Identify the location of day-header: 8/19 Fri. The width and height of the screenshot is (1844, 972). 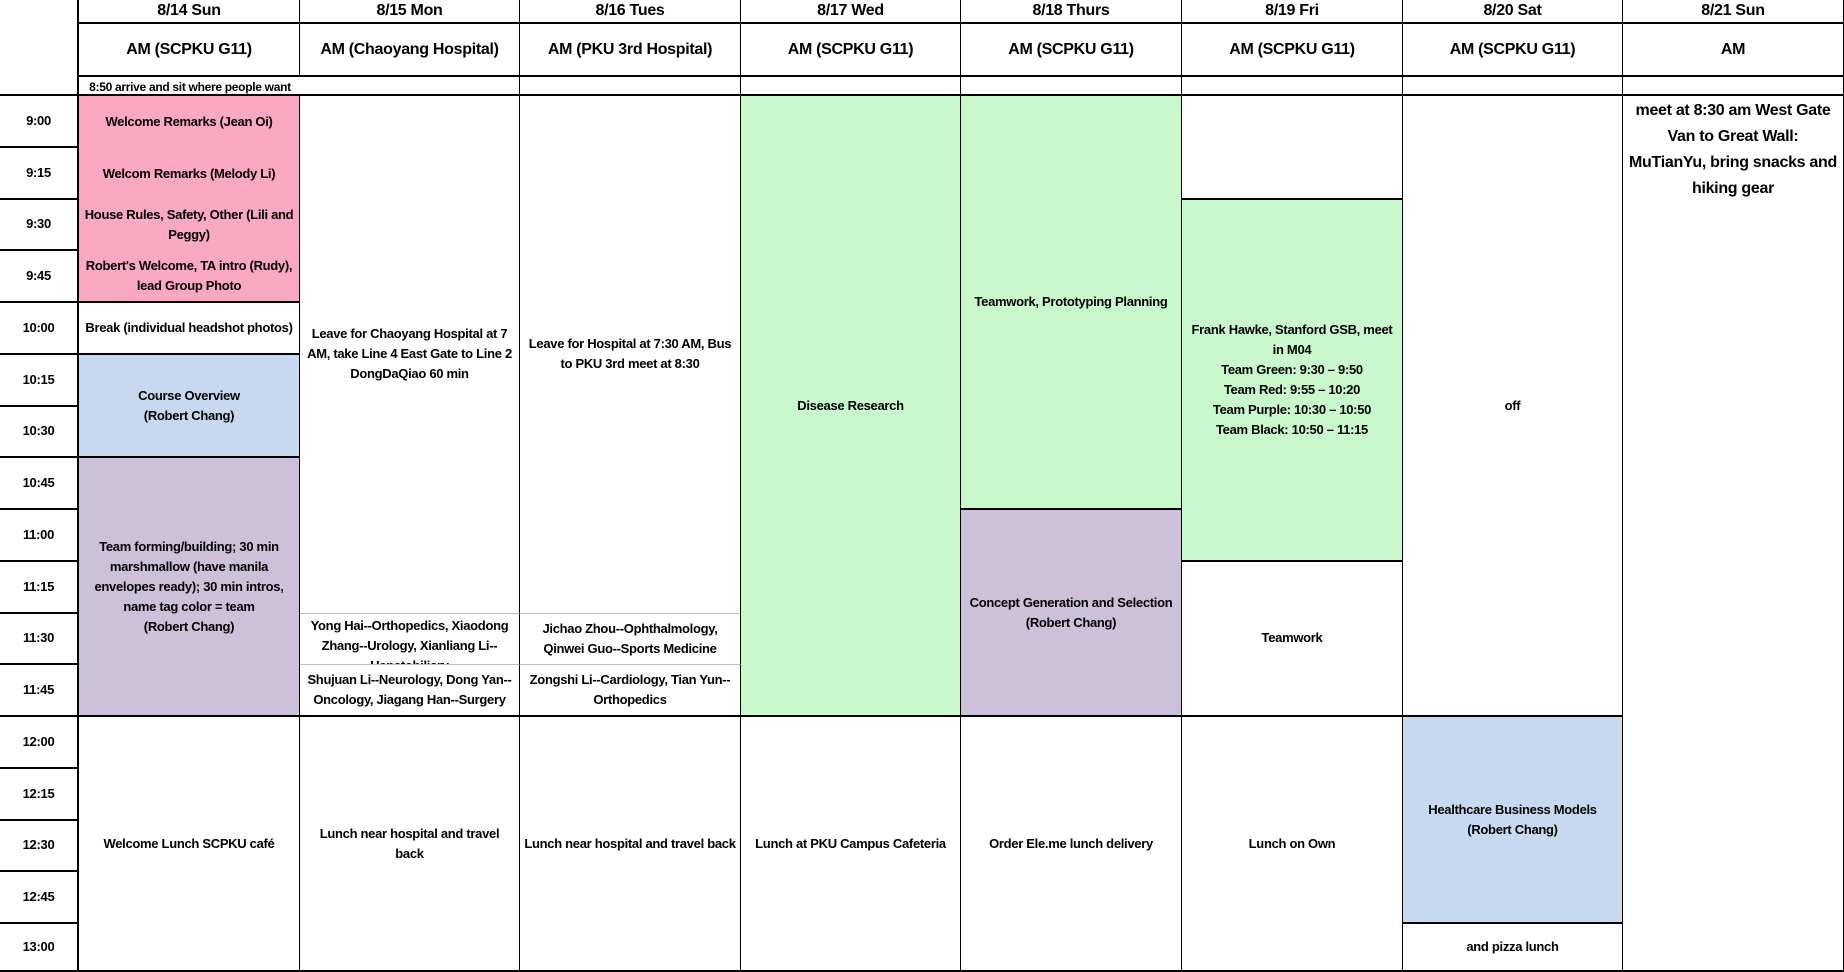
(1292, 12).